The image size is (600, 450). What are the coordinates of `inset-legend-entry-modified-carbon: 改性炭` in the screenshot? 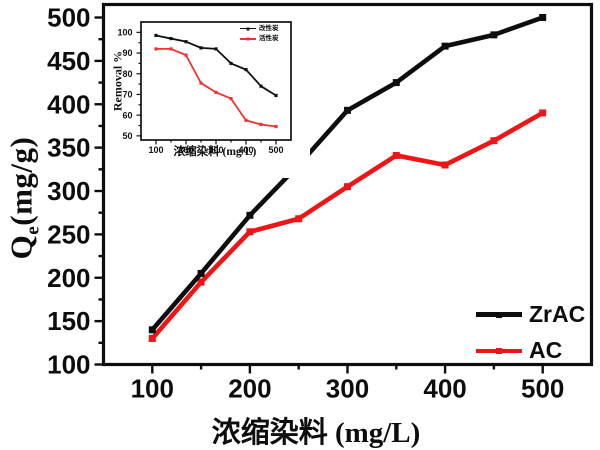 It's located at (259, 28).